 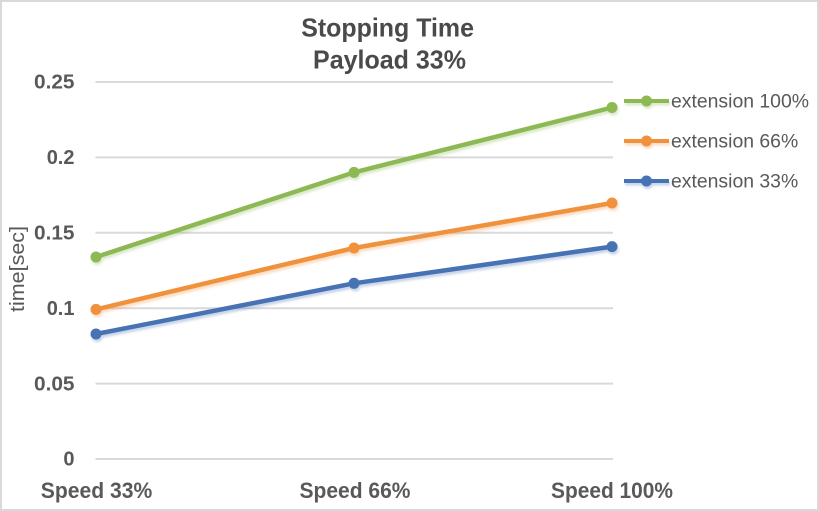 What do you see at coordinates (97, 490) in the screenshot?
I see `svg-text: Speed 33%` at bounding box center [97, 490].